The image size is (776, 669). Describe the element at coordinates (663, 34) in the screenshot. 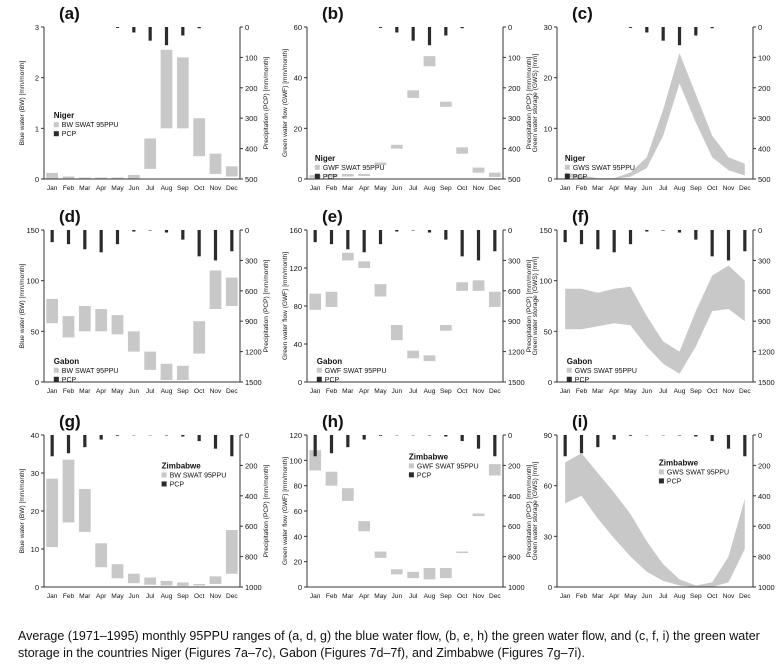

I see `pcp-bar-jul` at that location.